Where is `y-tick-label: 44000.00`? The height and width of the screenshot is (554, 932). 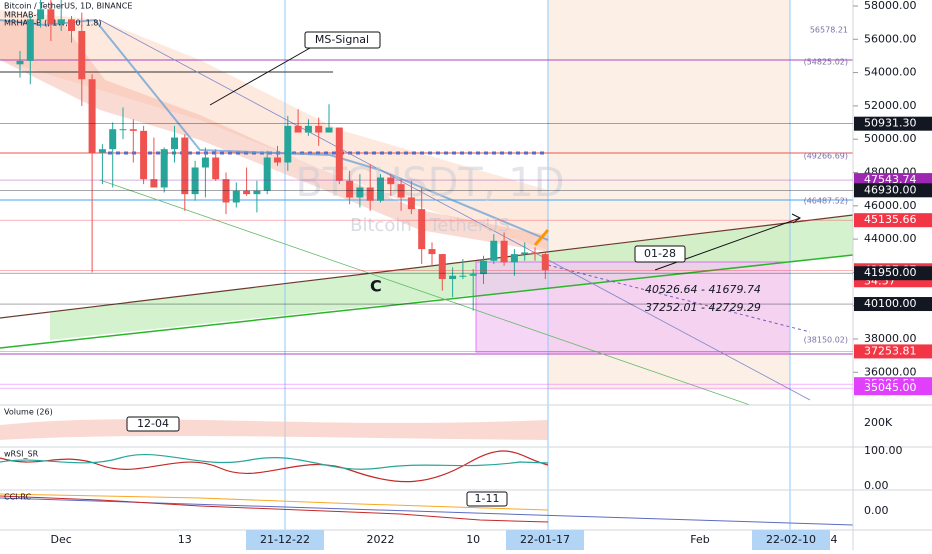 y-tick-label: 44000.00 is located at coordinates (890, 238).